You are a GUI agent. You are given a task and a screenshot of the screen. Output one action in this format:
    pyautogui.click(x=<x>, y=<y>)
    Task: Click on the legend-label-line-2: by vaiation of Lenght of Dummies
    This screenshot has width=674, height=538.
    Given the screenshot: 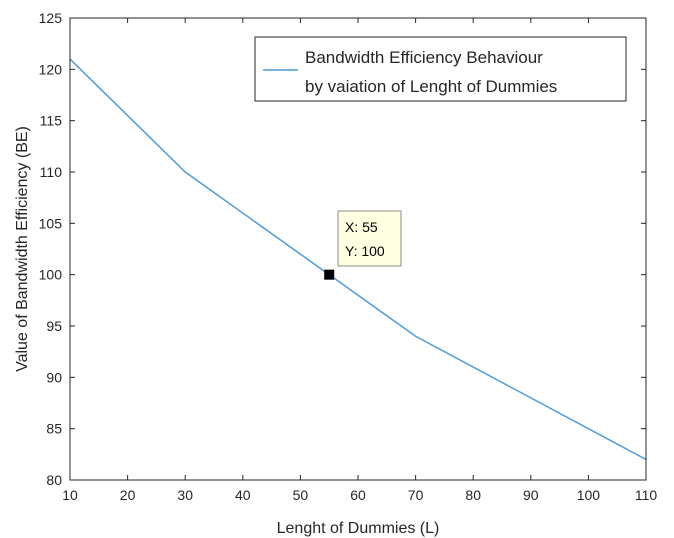 What is the action you would take?
    pyautogui.click(x=431, y=86)
    